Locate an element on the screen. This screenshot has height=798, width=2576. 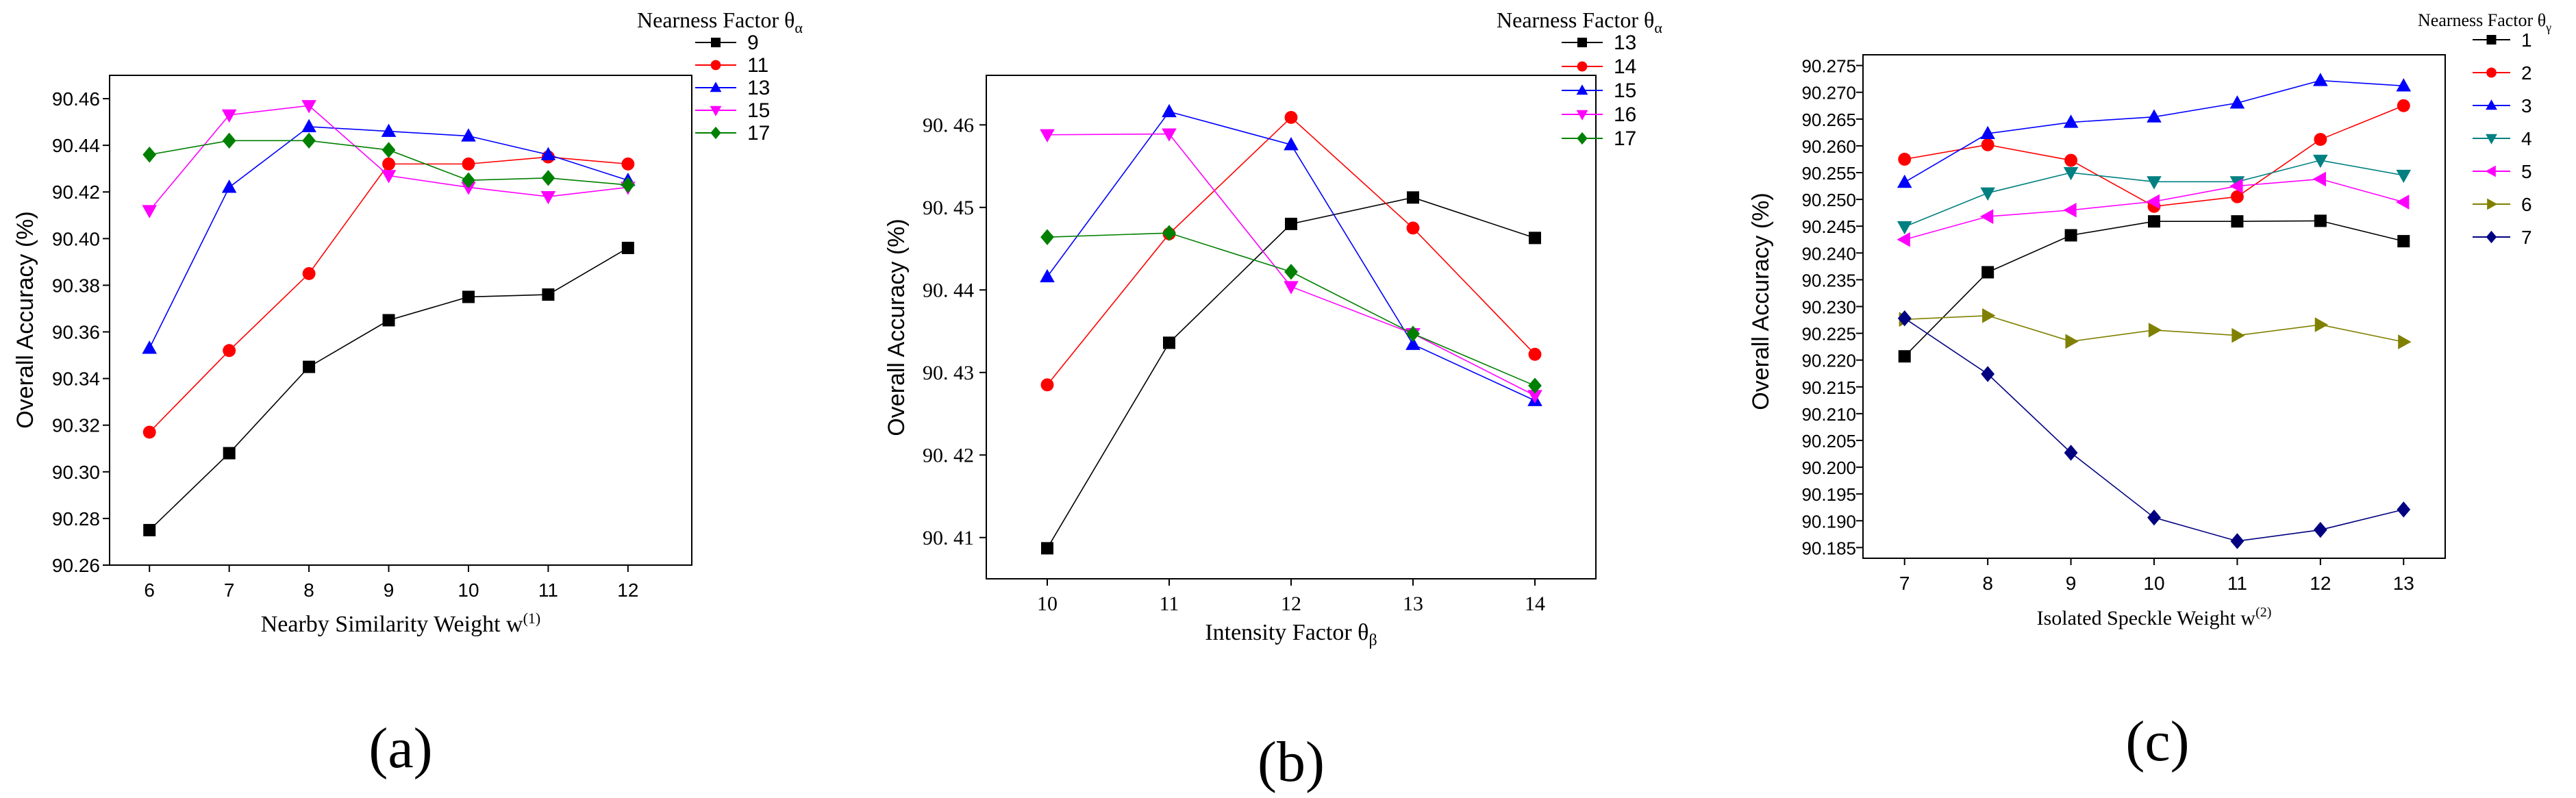
y-tick-label-b: 90. 46 is located at coordinates (948, 125).